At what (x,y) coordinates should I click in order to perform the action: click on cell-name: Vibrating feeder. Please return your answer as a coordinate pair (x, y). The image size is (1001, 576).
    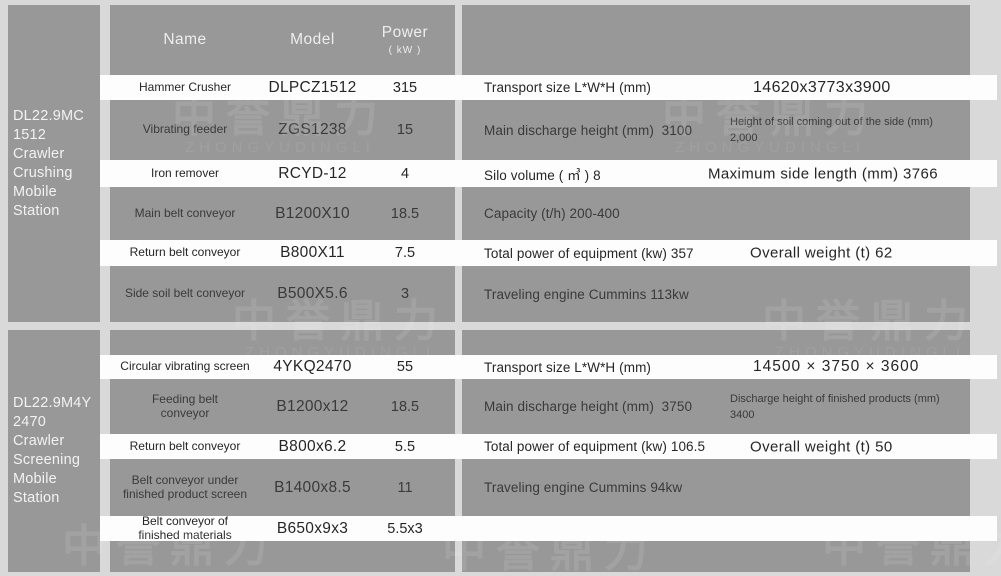
    Looking at the image, I should click on (185, 130).